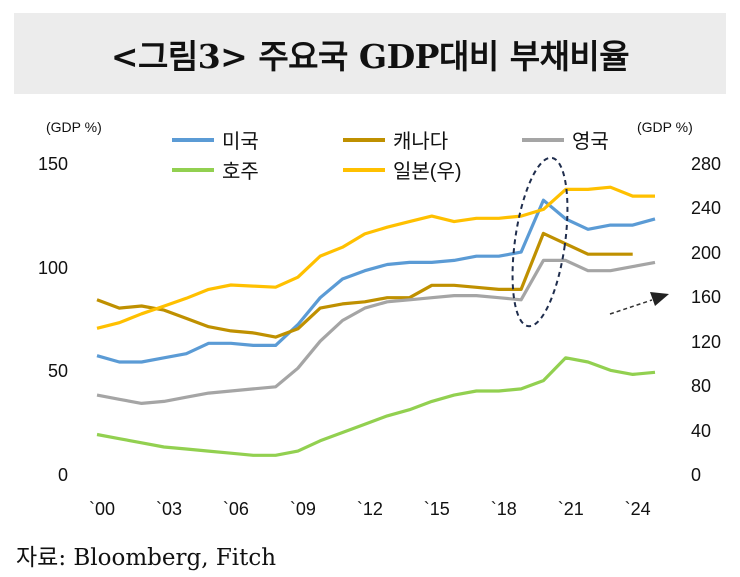 The image size is (740, 577). Describe the element at coordinates (302, 509) in the screenshot. I see `x-tick-label: `09` at that location.